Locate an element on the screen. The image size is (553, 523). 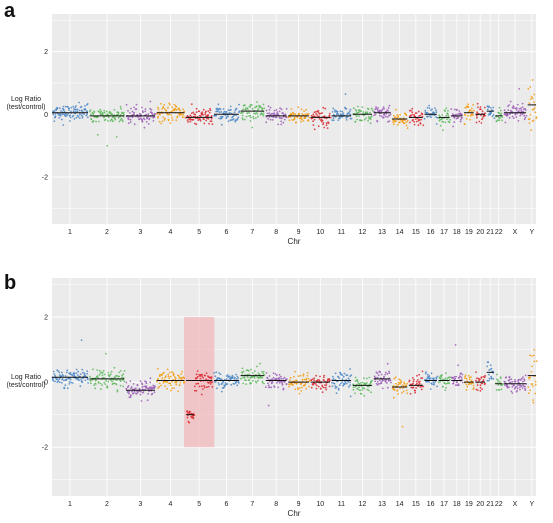
x-tick-label: 9 is located at coordinates (299, 504).